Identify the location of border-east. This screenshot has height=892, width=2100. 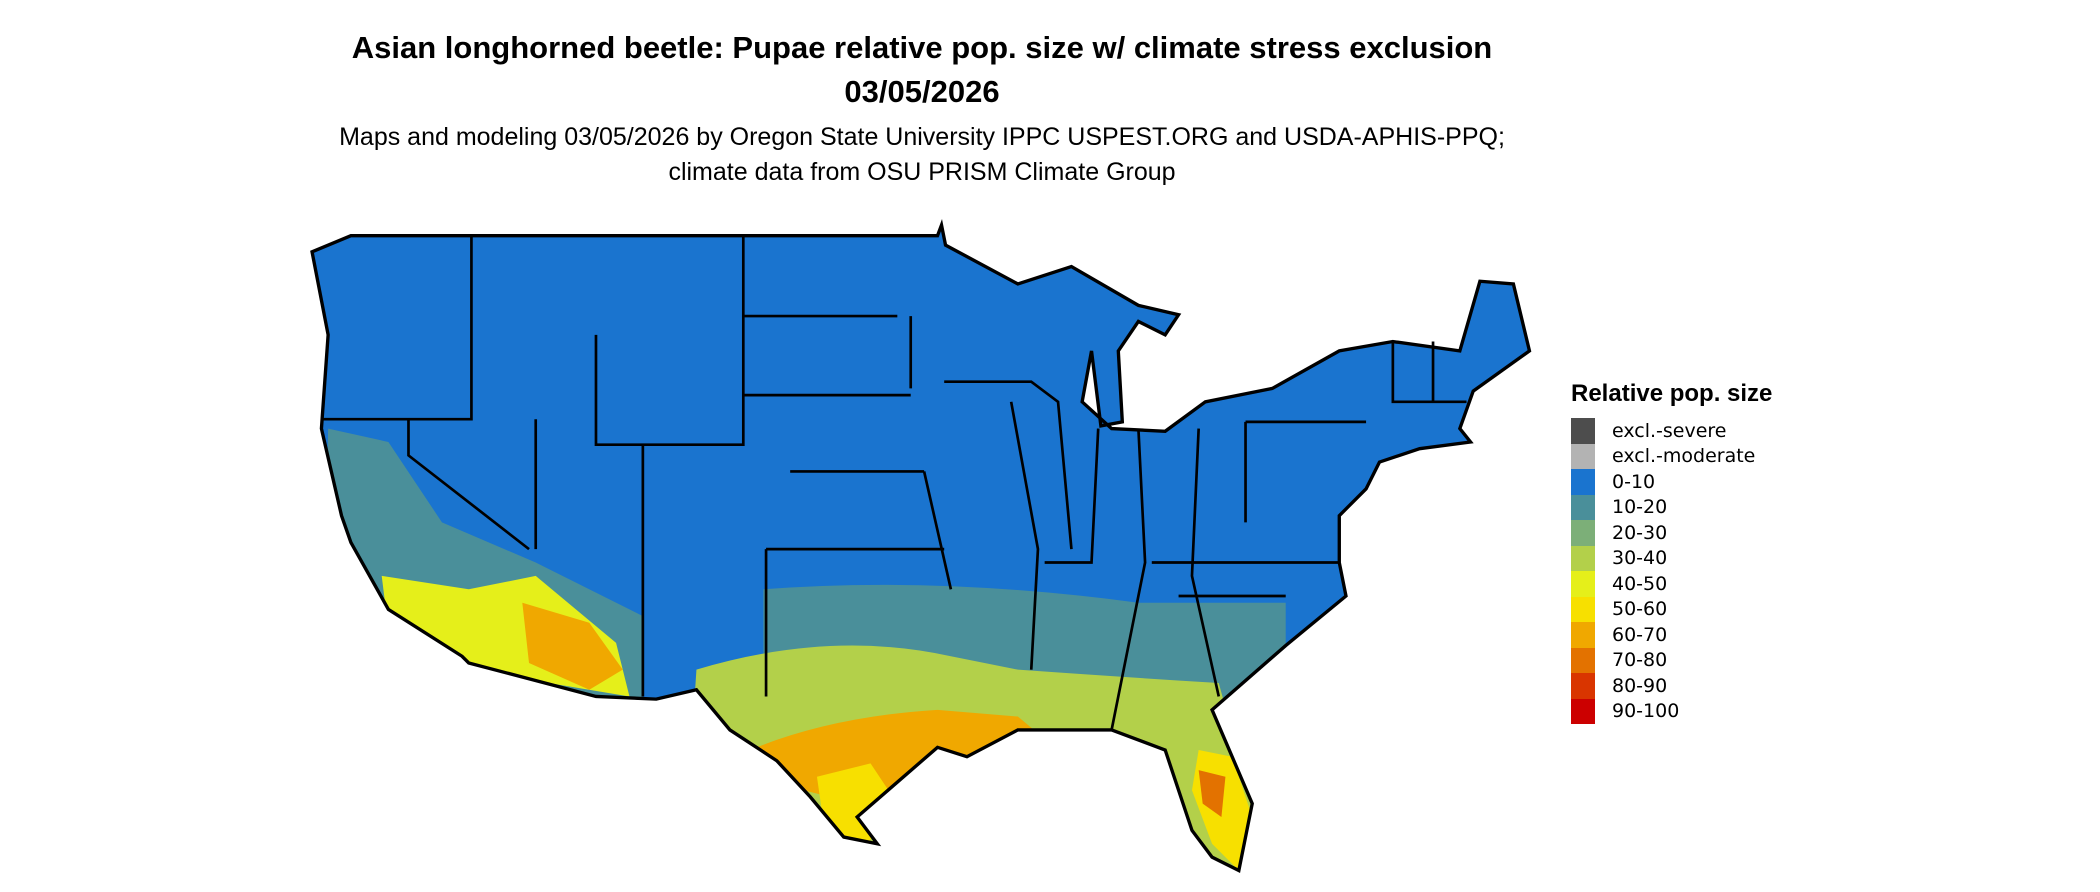
(1205, 536).